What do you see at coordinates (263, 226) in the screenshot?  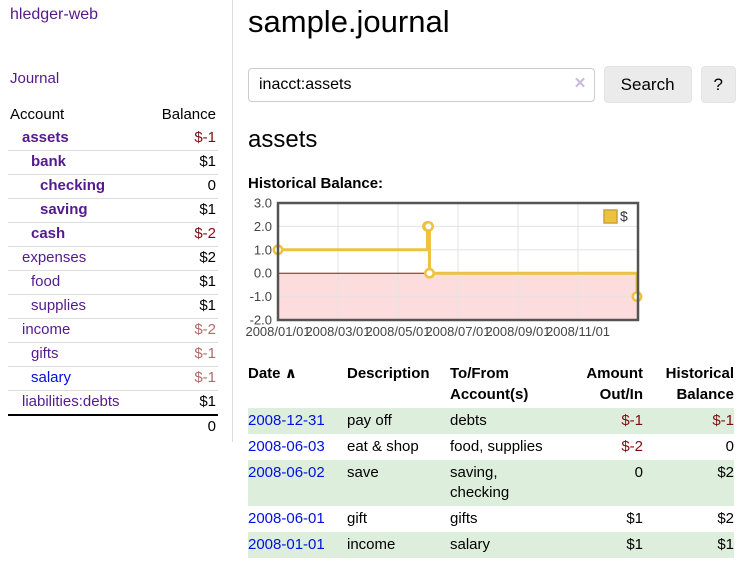 I see `y-tick-label: 2.0` at bounding box center [263, 226].